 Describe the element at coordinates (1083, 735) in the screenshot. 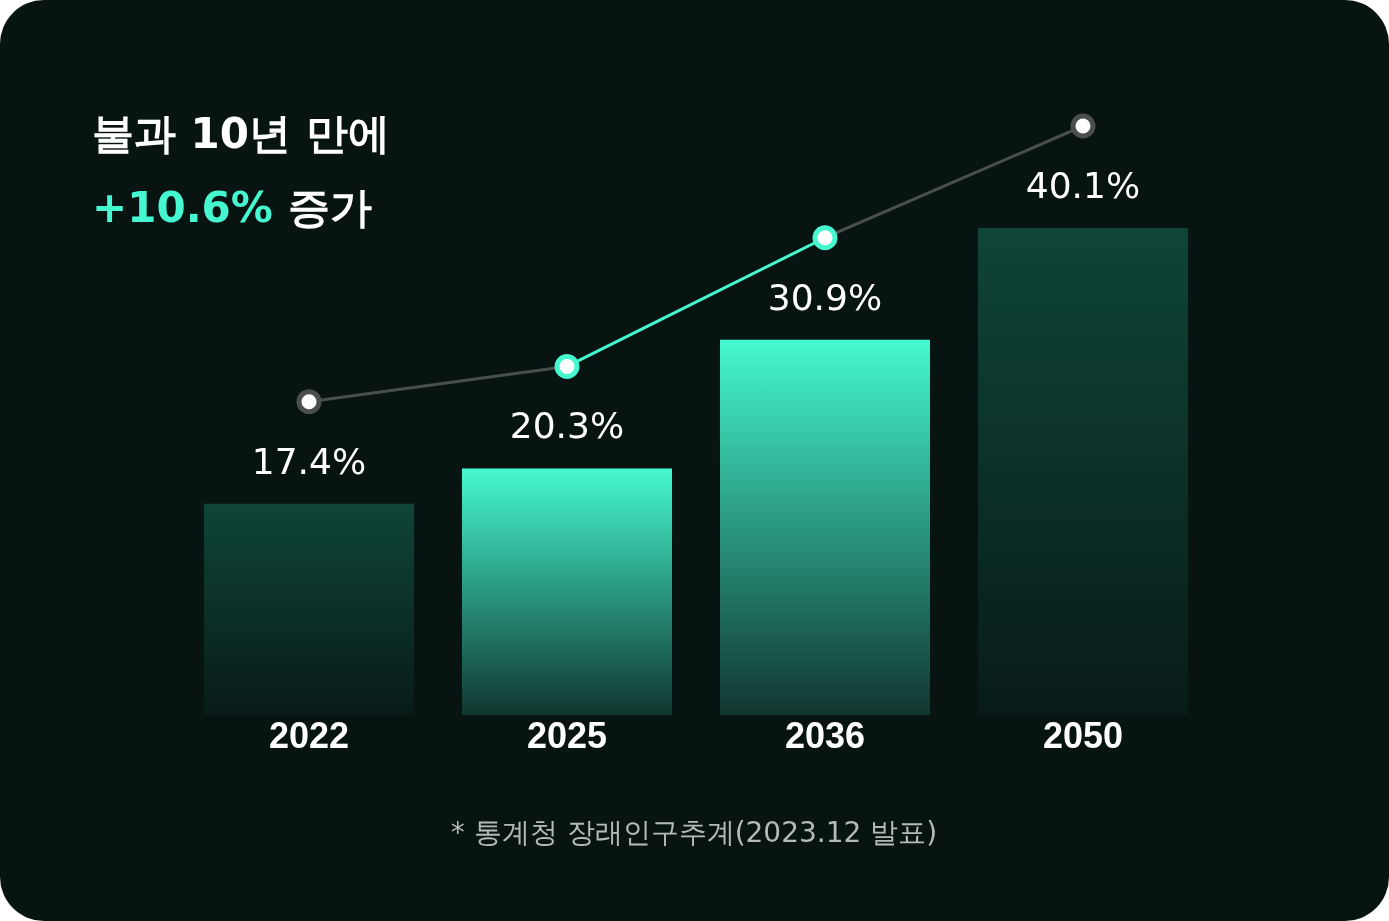

I see `x-tick-label: 2050` at that location.